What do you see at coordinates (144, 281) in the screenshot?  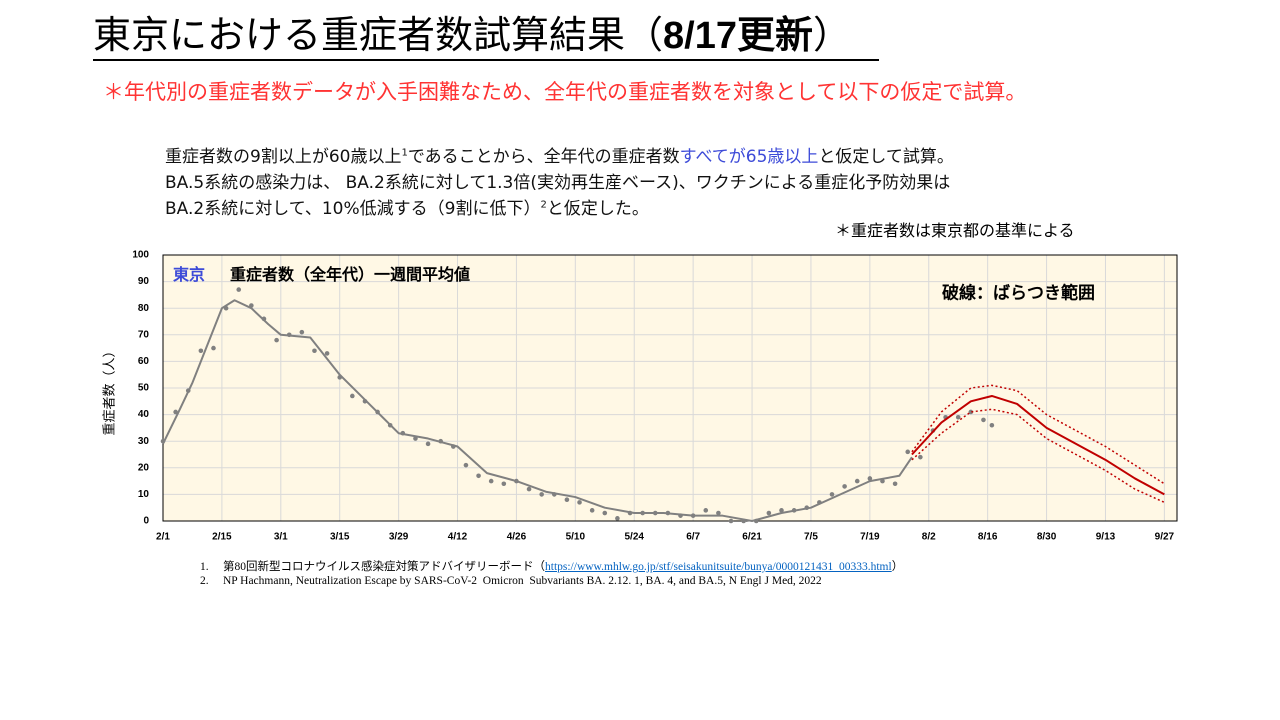 I see `y-tick-label: 90` at bounding box center [144, 281].